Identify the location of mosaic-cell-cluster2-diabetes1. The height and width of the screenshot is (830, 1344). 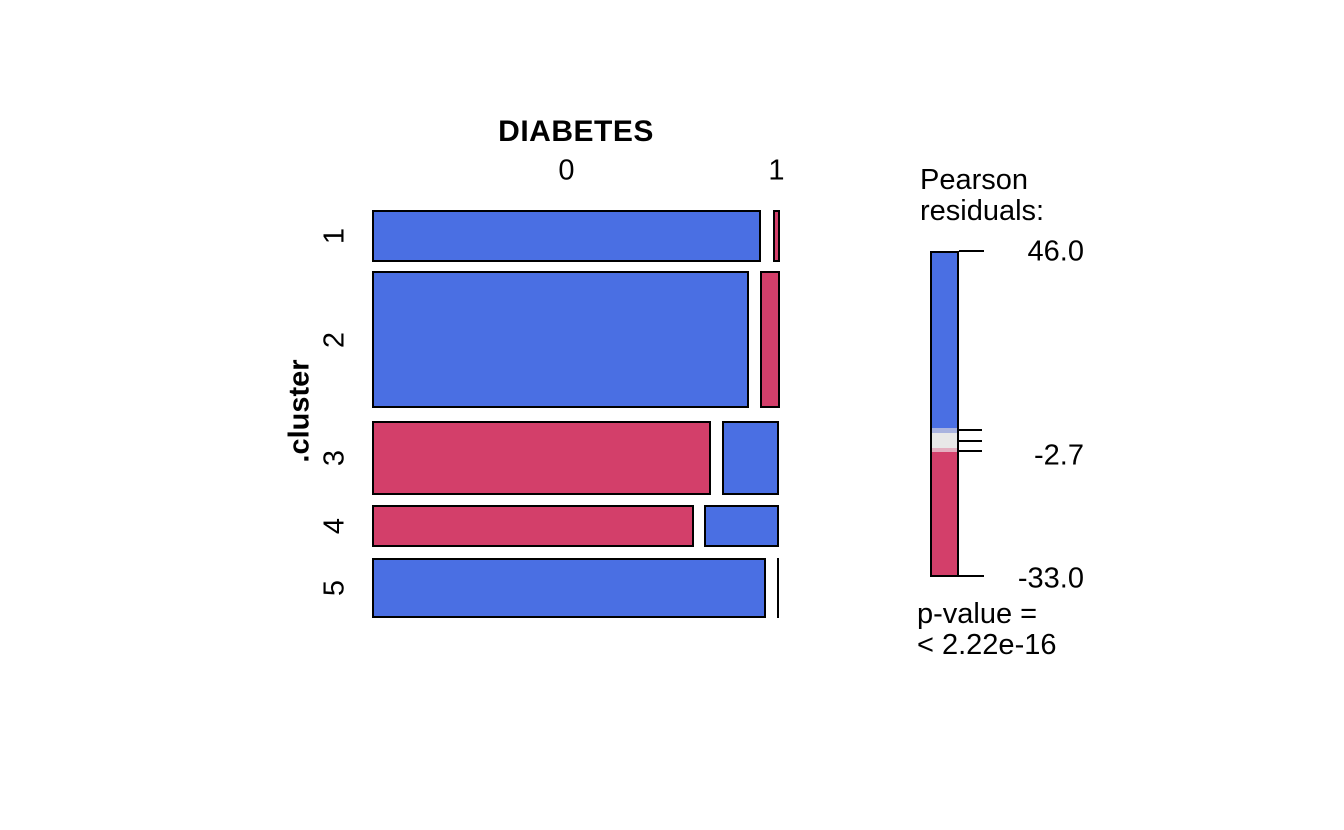
(770, 339).